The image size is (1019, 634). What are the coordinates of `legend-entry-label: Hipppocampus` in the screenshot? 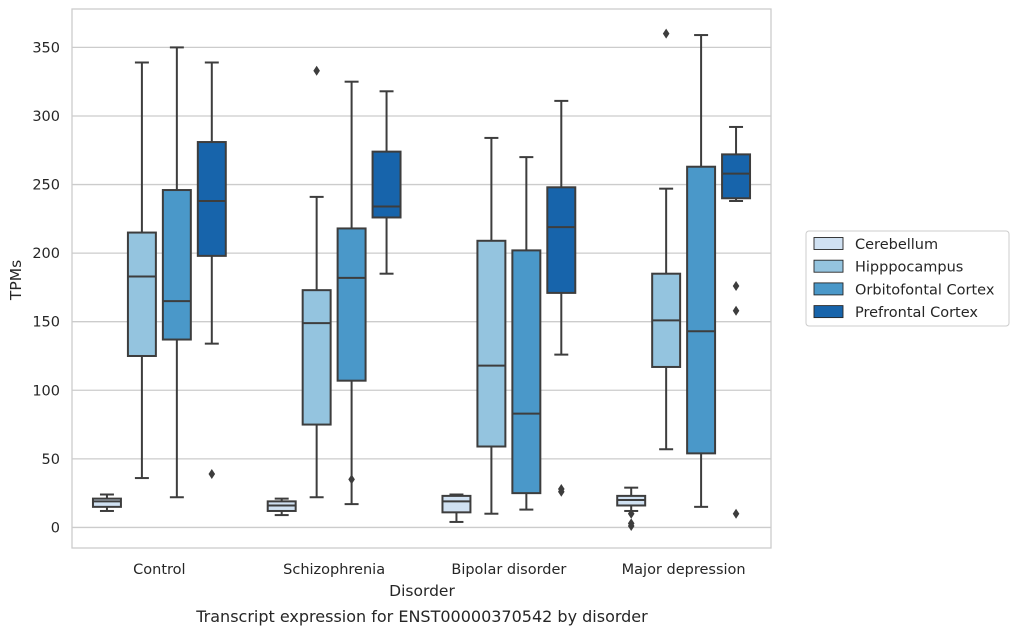 It's located at (909, 268).